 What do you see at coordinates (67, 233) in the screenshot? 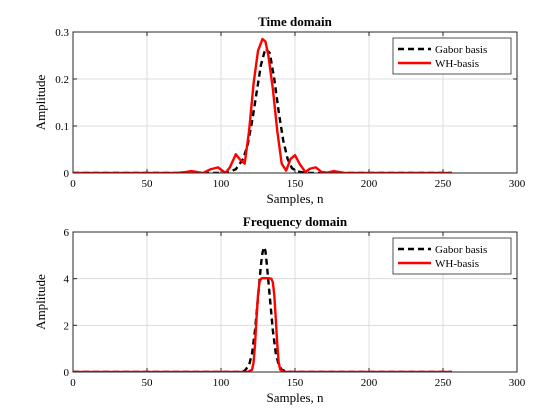
I see `y-tick-label: 6` at bounding box center [67, 233].